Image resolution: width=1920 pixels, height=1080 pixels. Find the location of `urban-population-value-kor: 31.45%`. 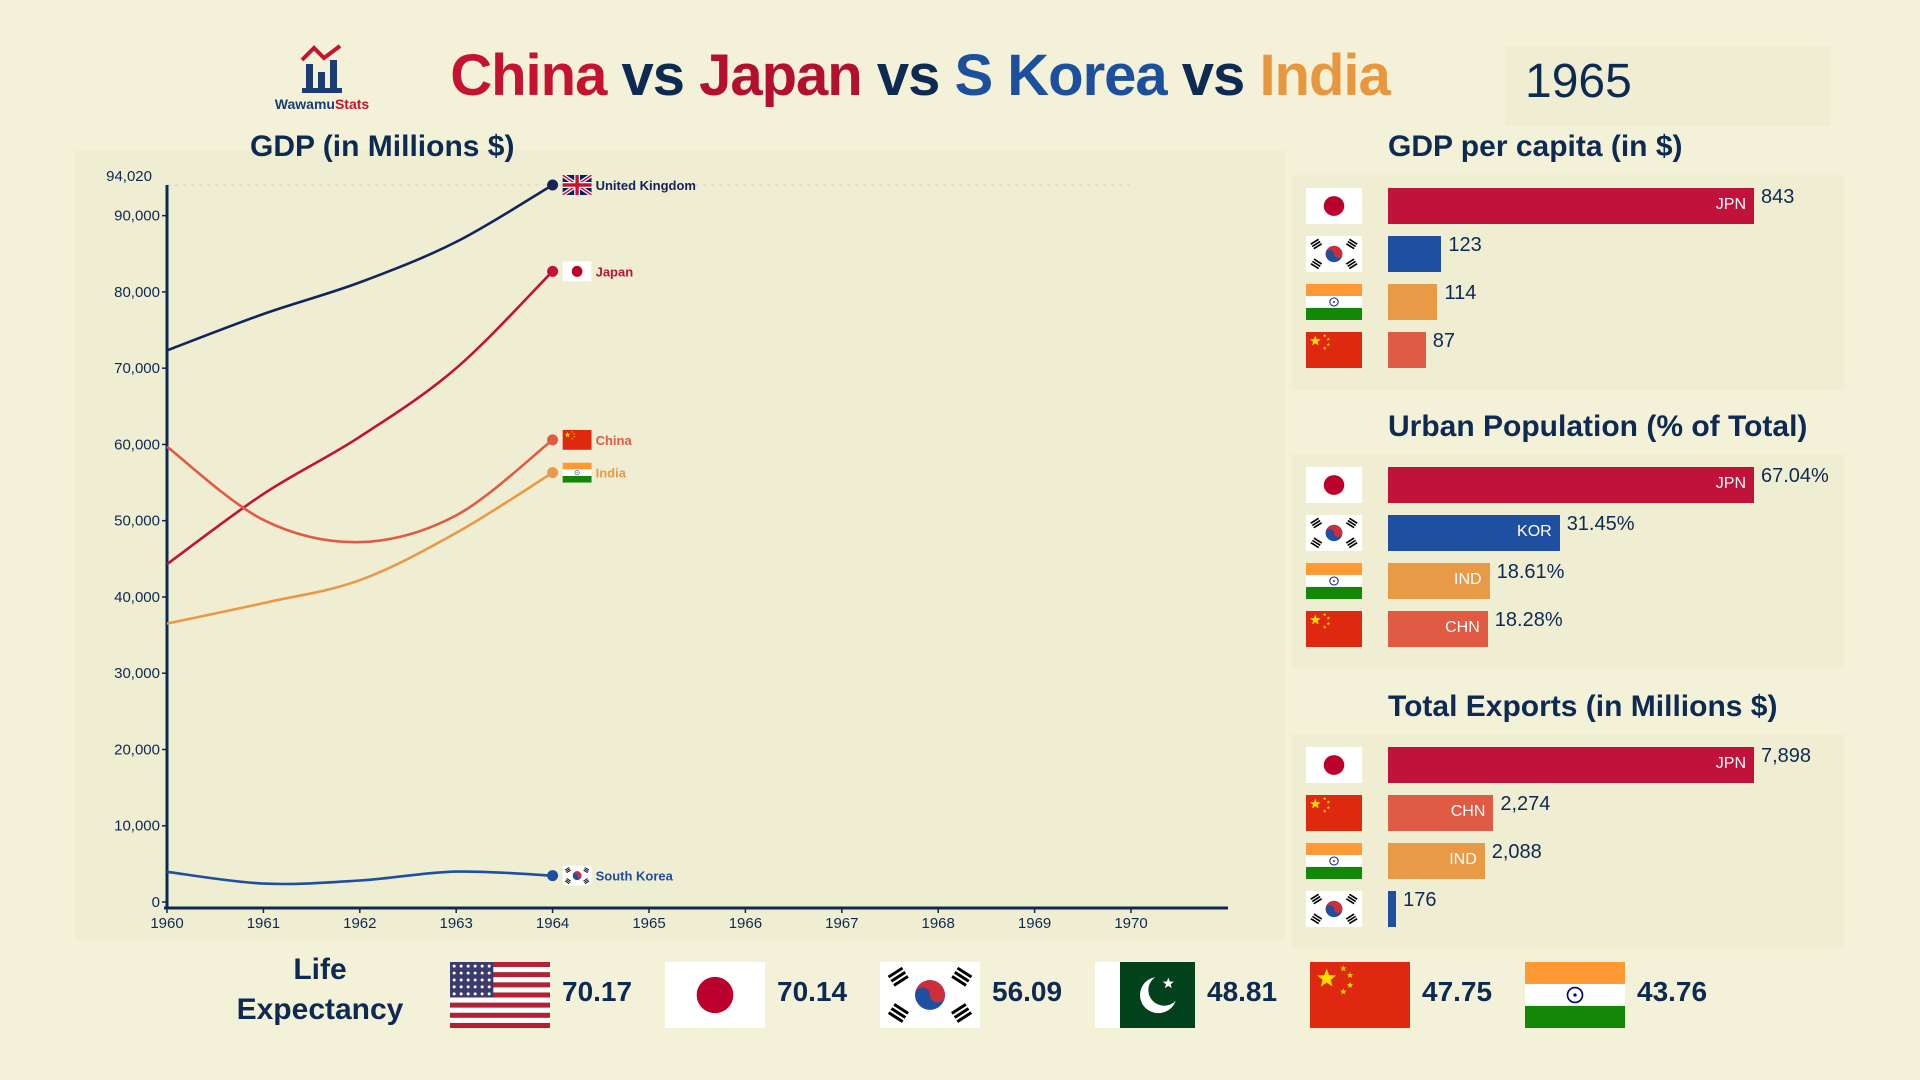

urban-population-value-kor: 31.45% is located at coordinates (1600, 524).